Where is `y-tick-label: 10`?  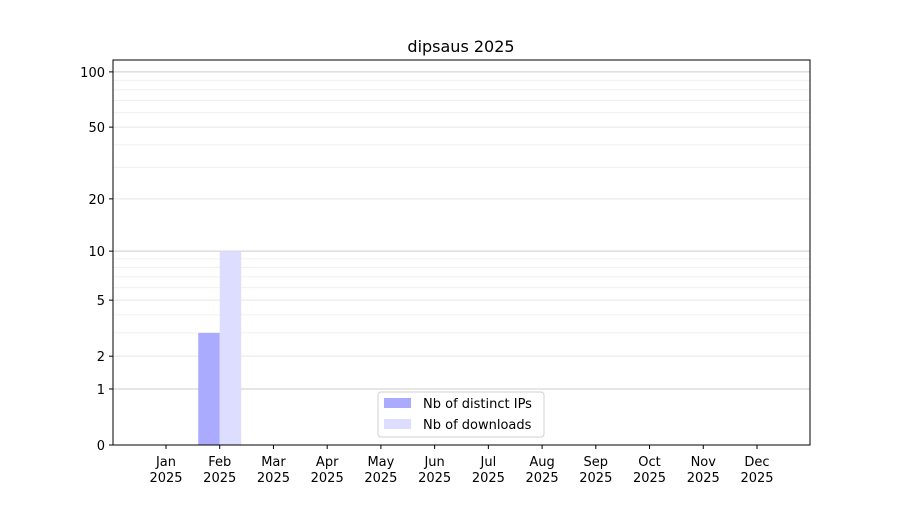 y-tick-label: 10 is located at coordinates (96, 252).